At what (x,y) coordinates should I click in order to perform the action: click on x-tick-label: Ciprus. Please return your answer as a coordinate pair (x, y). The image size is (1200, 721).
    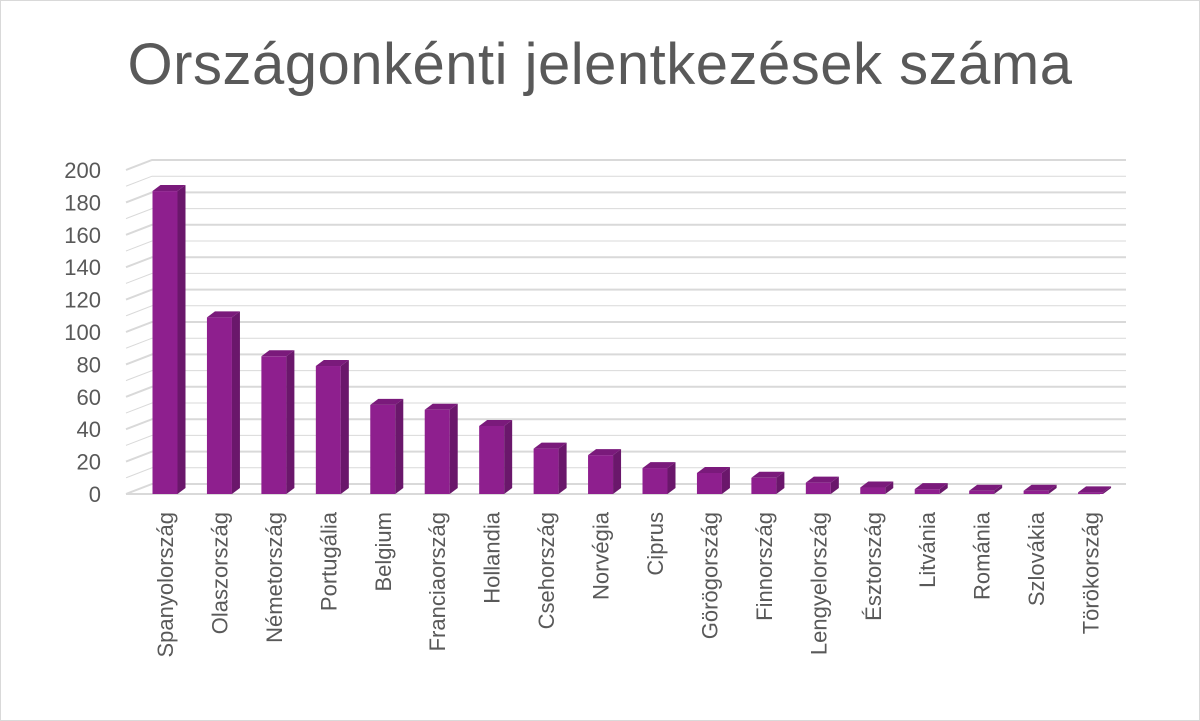
    Looking at the image, I should click on (655, 544).